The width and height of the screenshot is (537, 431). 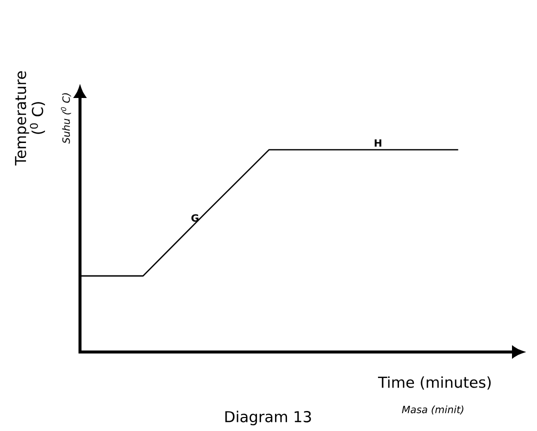 I want to click on annotation: G, so click(x=194, y=218).